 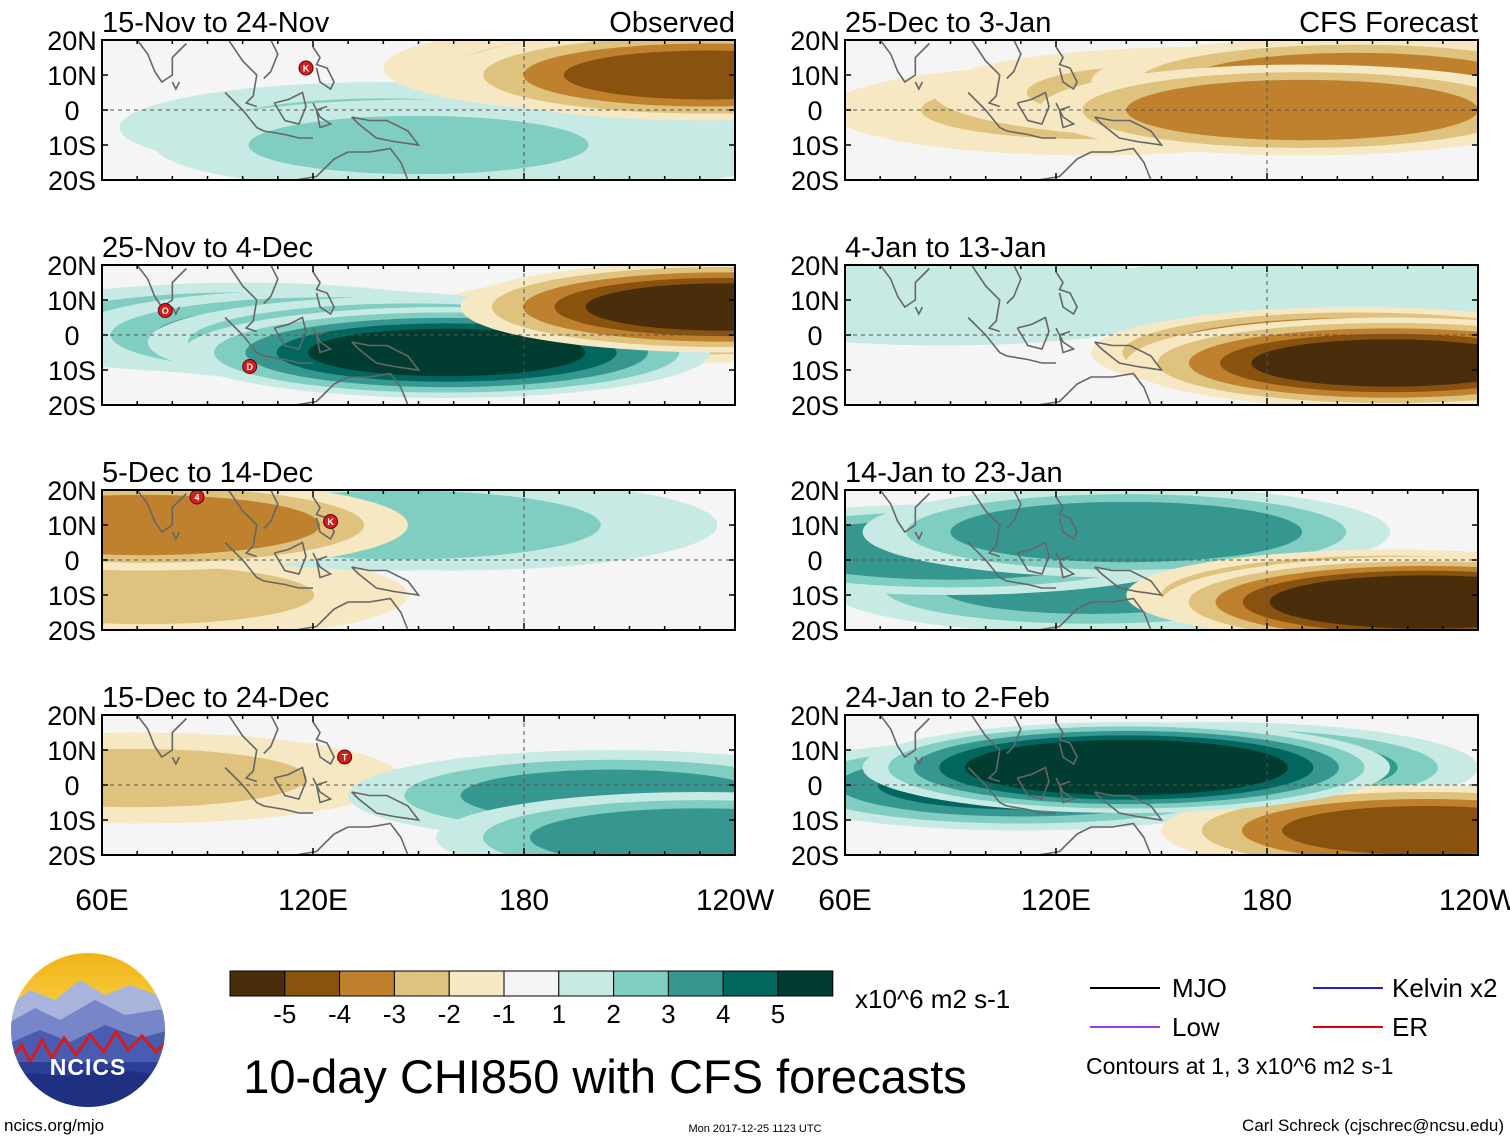 What do you see at coordinates (778, 1014) in the screenshot?
I see `colorbar-tick-label: 5` at bounding box center [778, 1014].